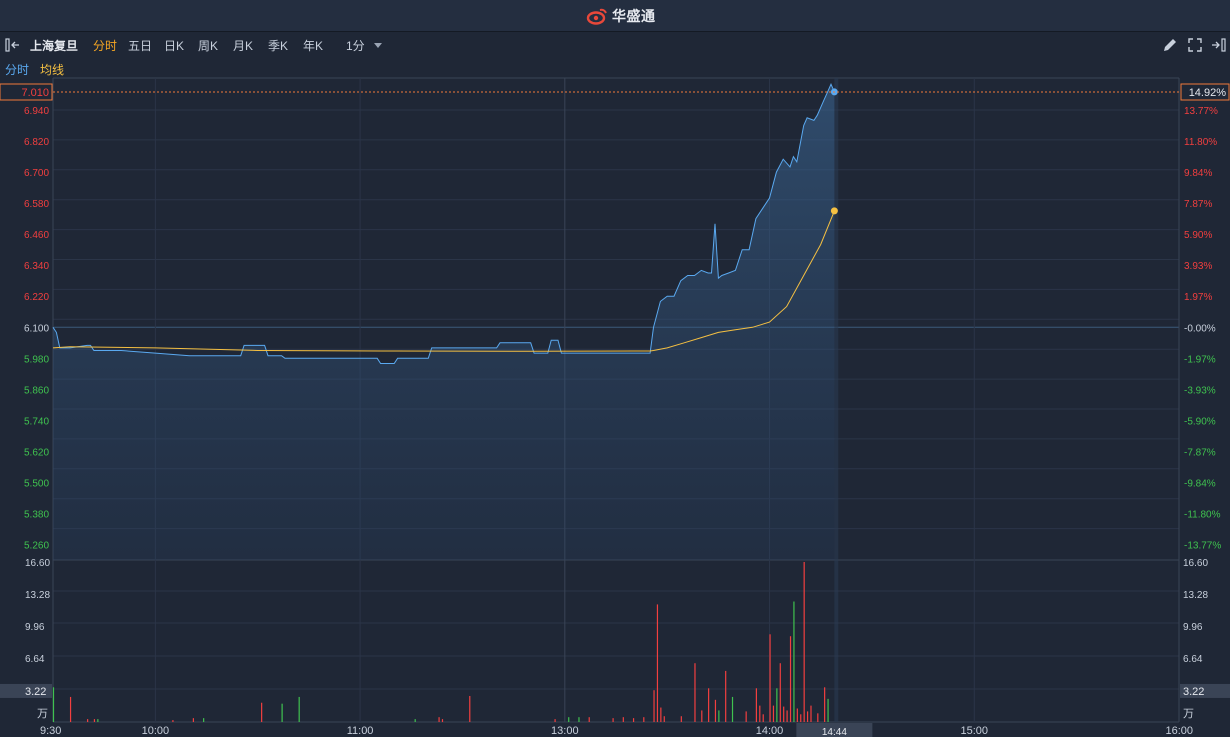 The height and width of the screenshot is (737, 1230). I want to click on toolbar: 上海复旦 分时 五日 日K 周K 月K 季K 年K 1分, so click(615, 45).